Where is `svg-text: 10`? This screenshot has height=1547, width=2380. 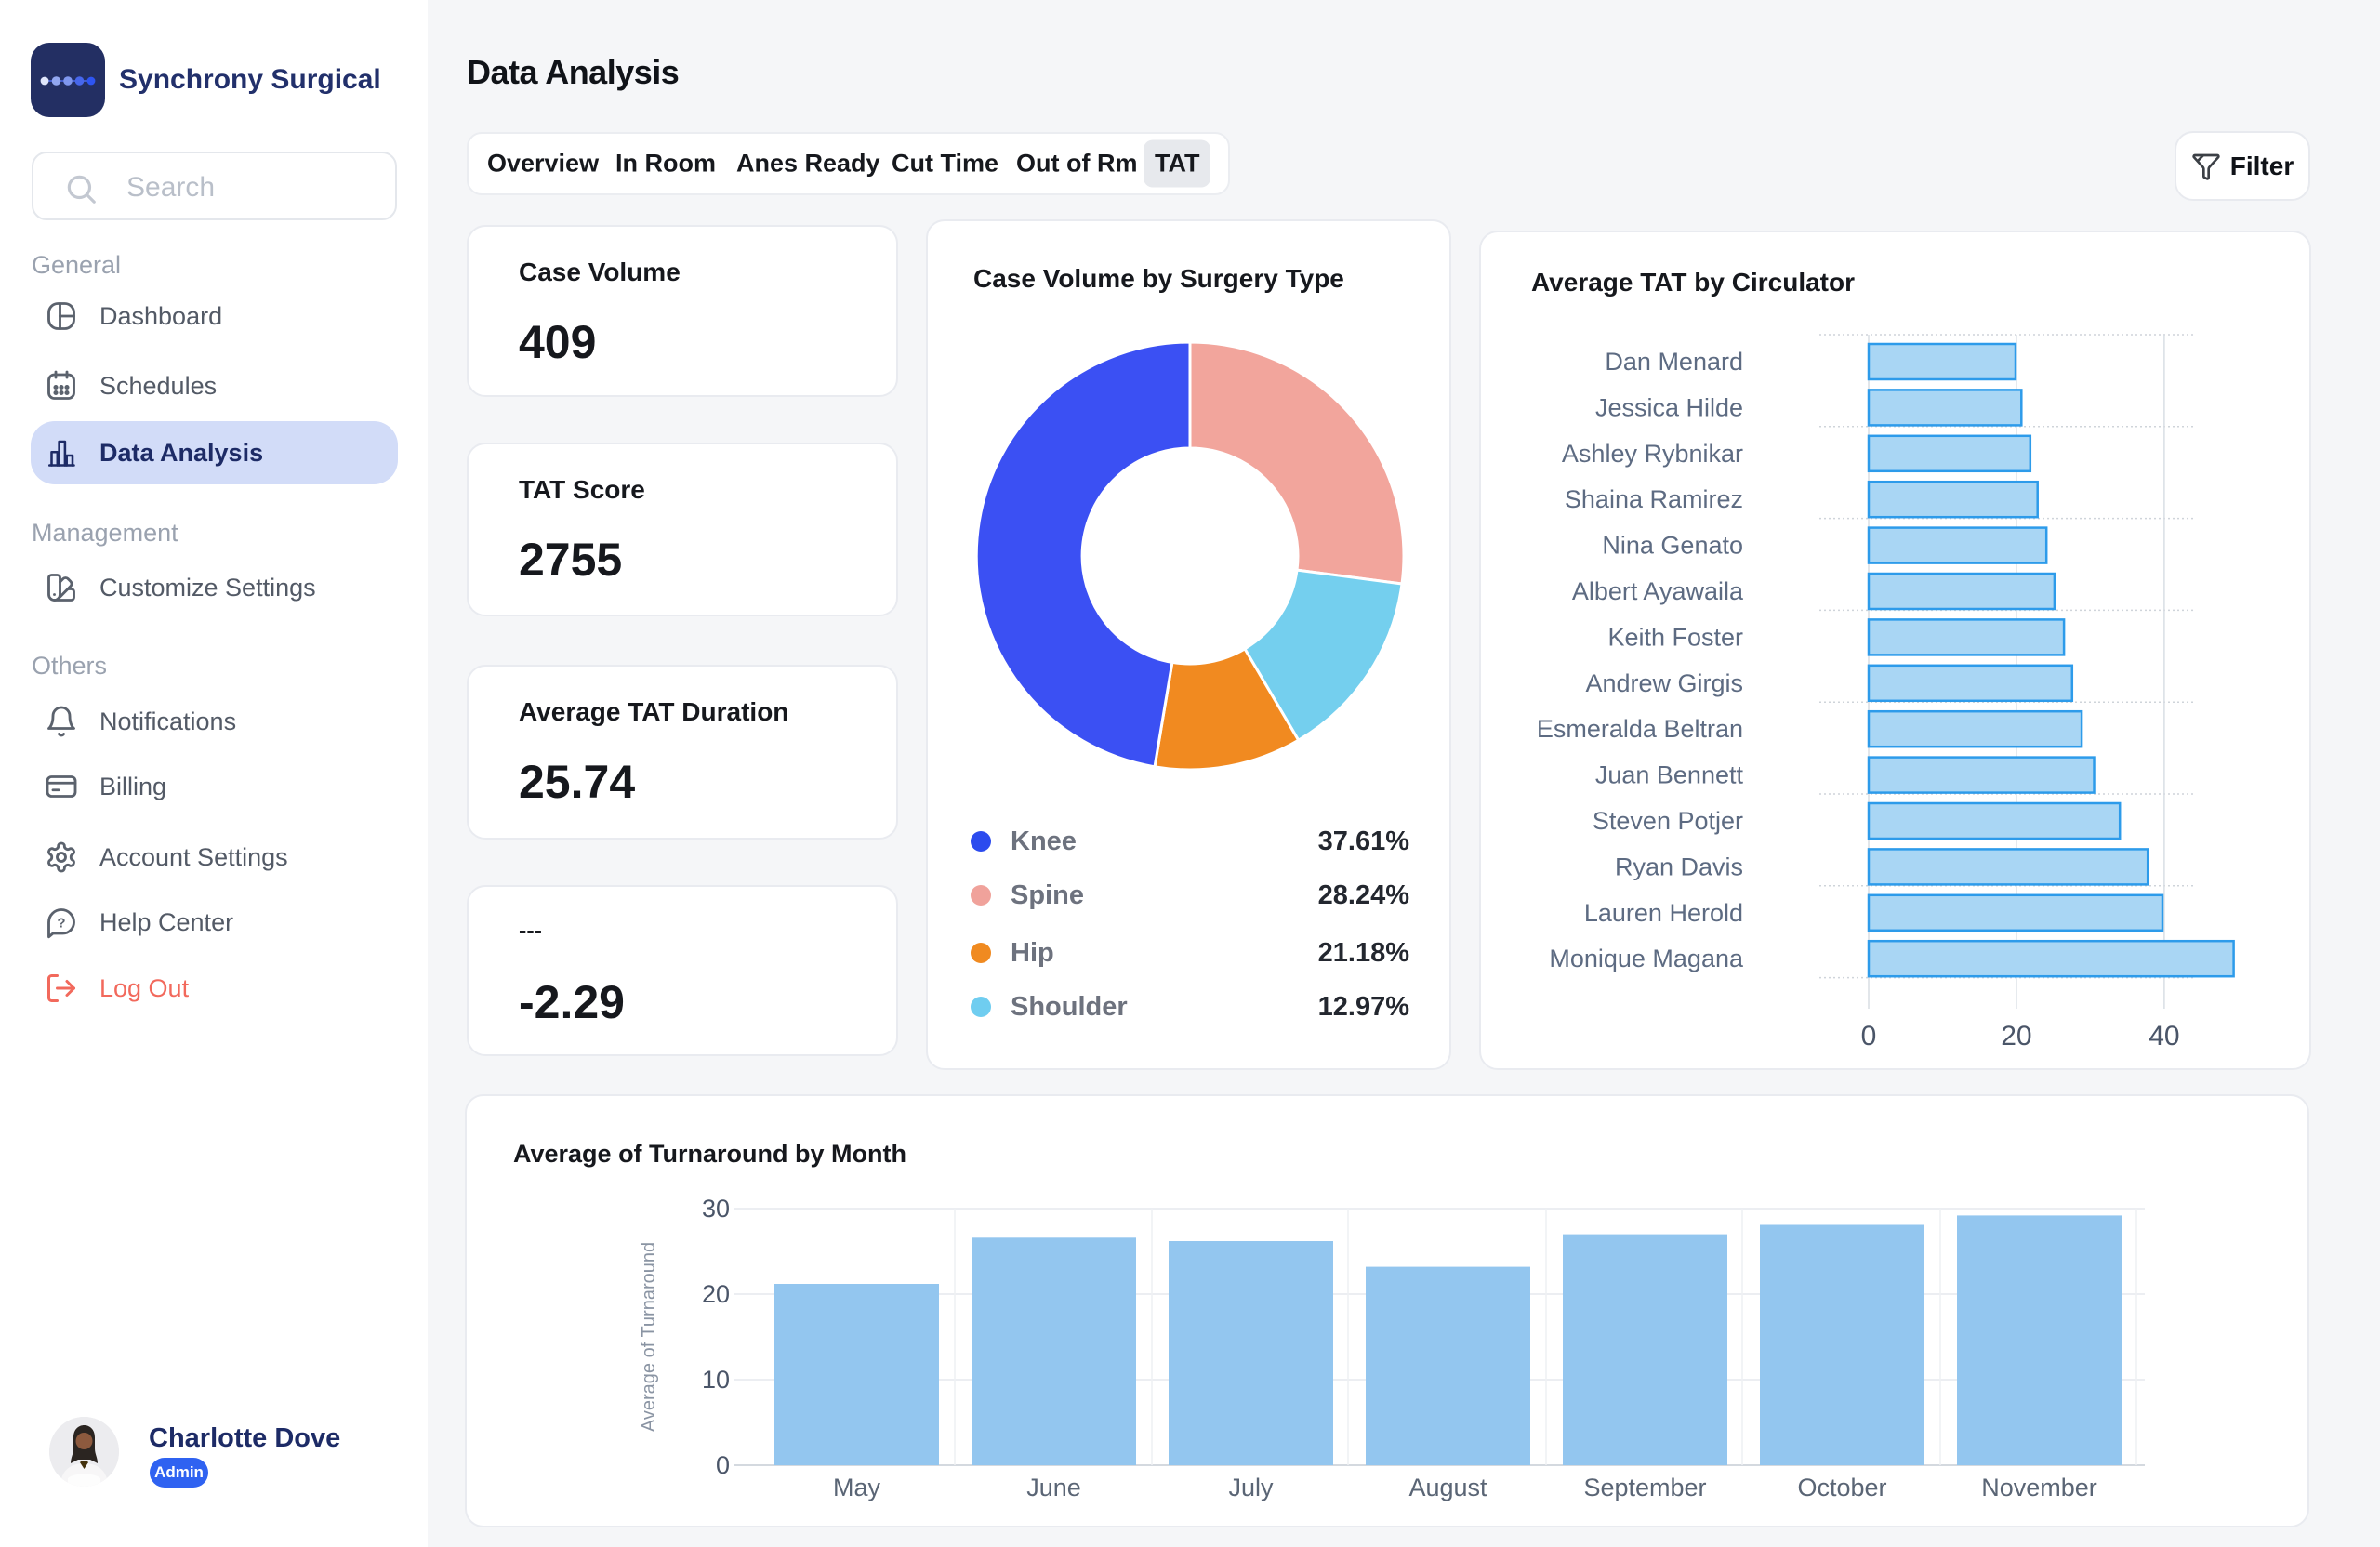 svg-text: 10 is located at coordinates (716, 1380).